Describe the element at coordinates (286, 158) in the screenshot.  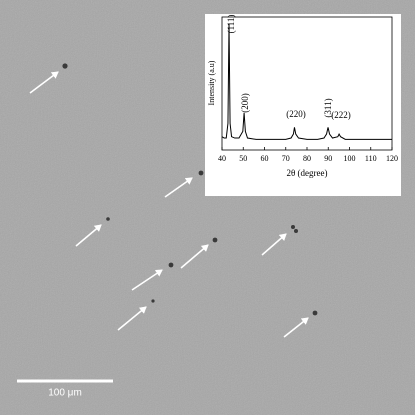
I see `x-tick-label: 70` at that location.